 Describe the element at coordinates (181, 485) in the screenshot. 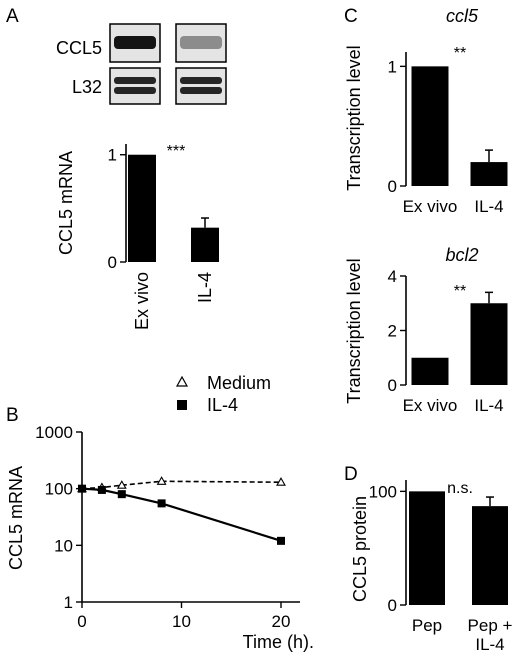

I see `series-line-medium` at that location.